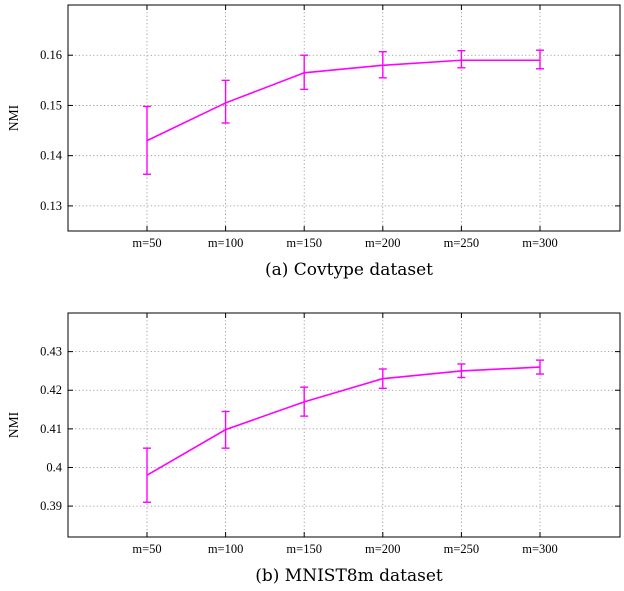 Image resolution: width=624 pixels, height=591 pixels. I want to click on y-tick-label: 0.13, so click(51, 206).